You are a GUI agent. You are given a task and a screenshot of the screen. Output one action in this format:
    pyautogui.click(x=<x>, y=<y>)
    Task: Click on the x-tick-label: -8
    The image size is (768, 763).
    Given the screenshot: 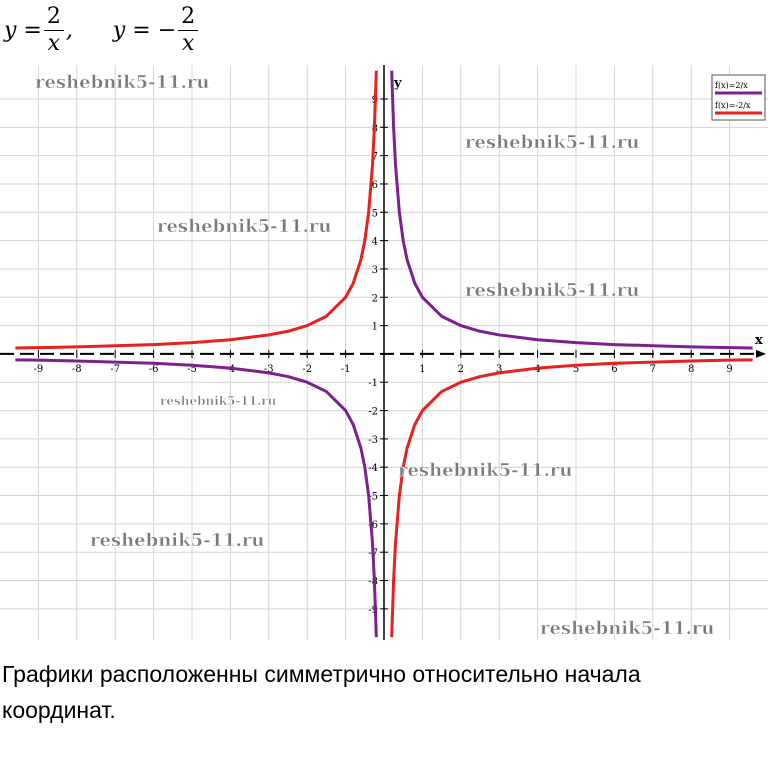 What is the action you would take?
    pyautogui.click(x=77, y=369)
    